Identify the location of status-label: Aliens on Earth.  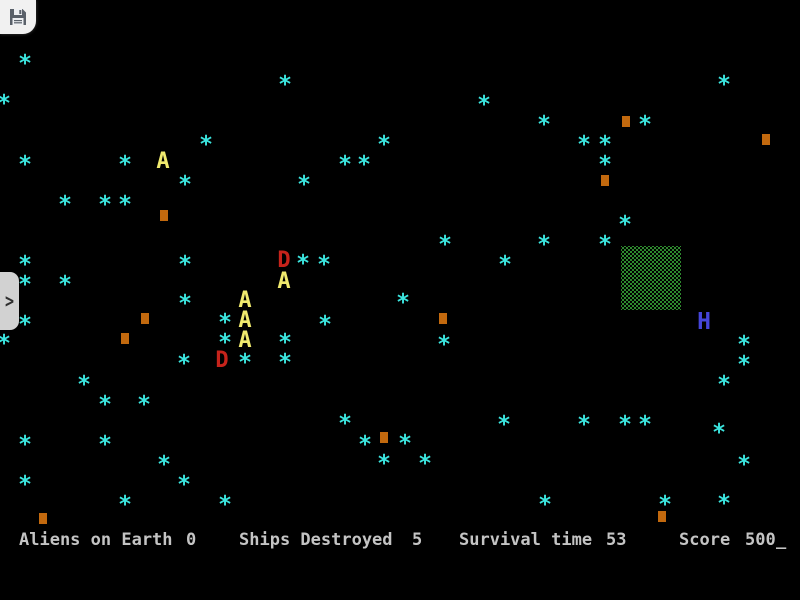
(96, 540).